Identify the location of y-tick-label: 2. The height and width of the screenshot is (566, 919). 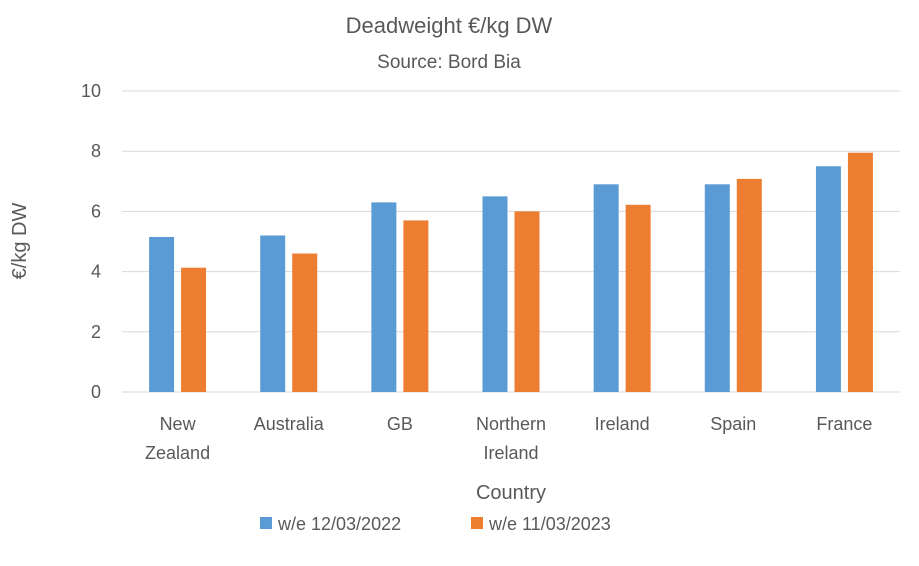
(96, 332).